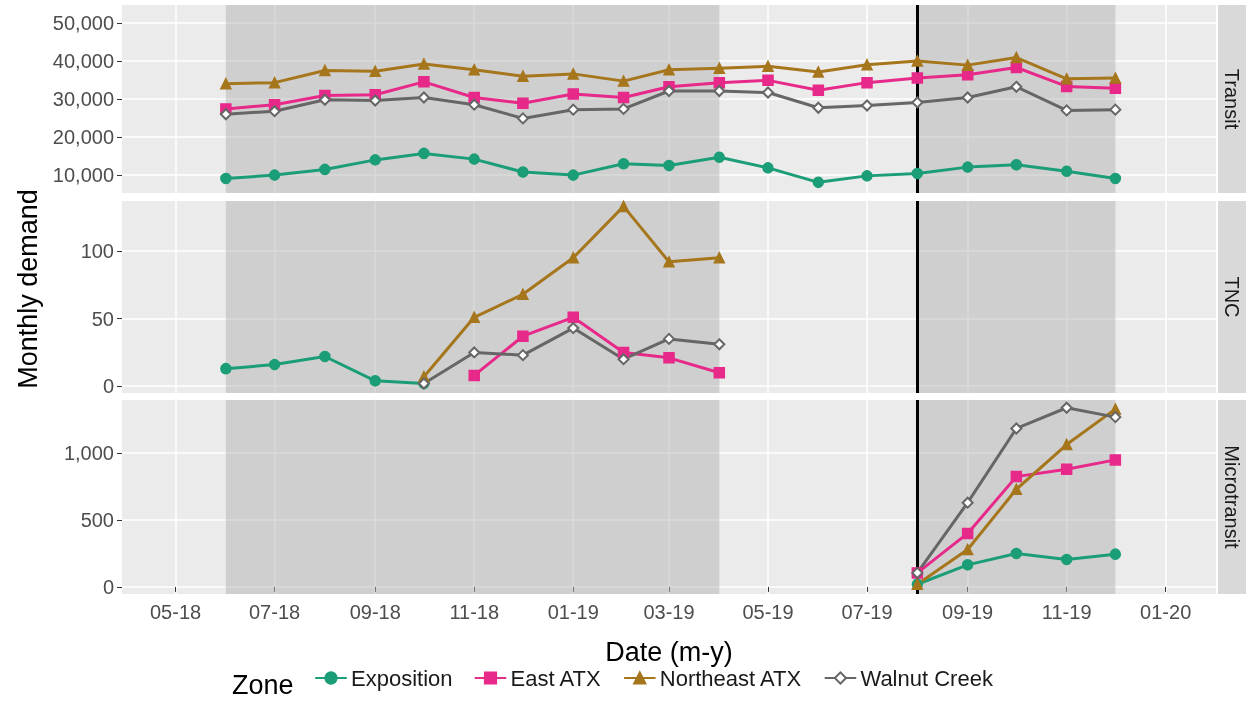 This screenshot has height=702, width=1250. Describe the element at coordinates (1232, 297) in the screenshot. I see `text: TNC` at that location.